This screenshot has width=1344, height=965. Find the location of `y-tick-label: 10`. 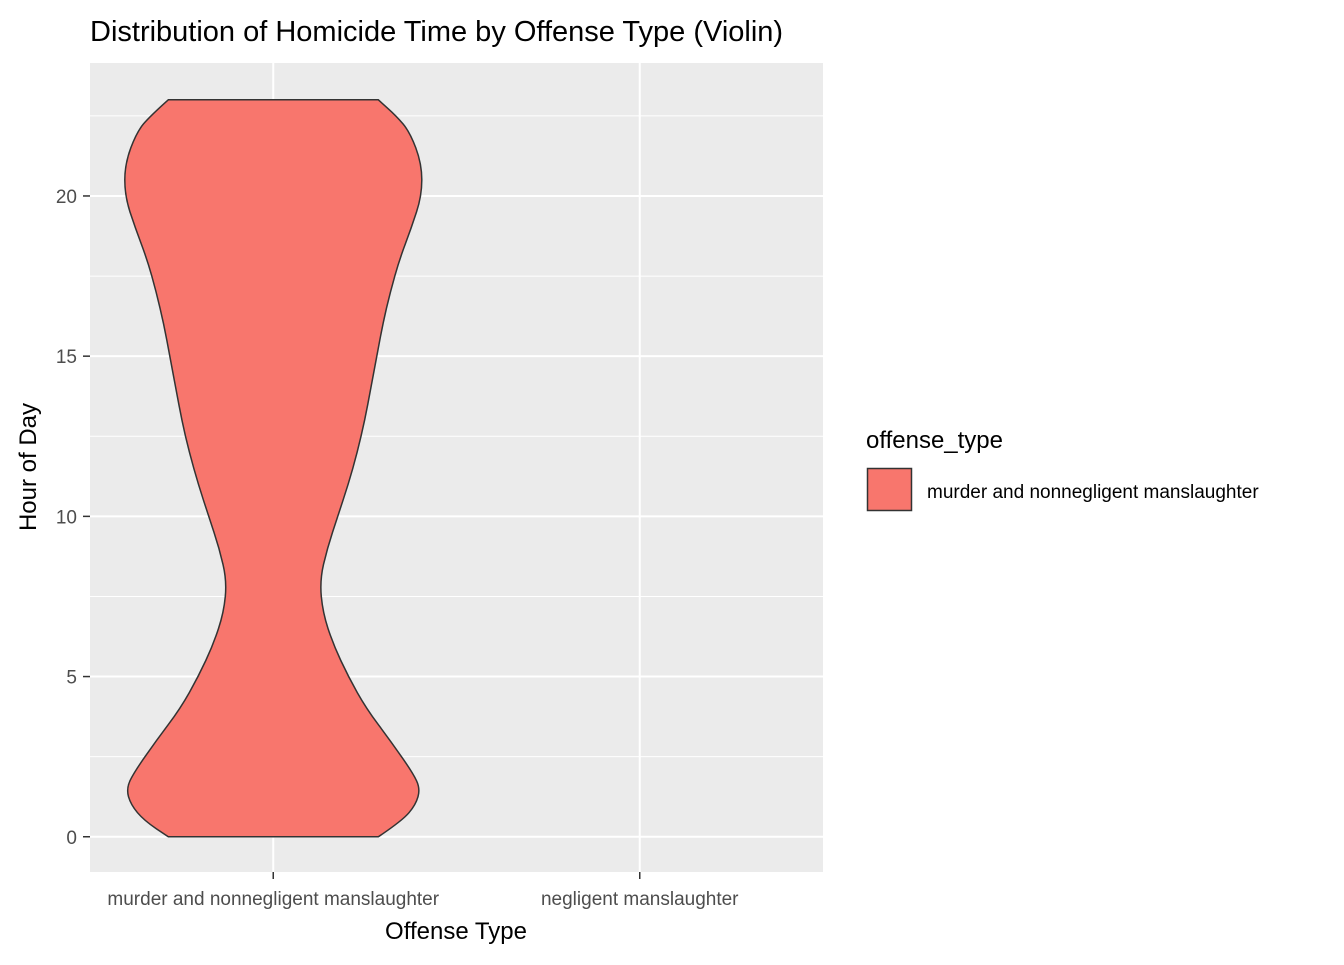

y-tick-label: 10 is located at coordinates (66, 517).